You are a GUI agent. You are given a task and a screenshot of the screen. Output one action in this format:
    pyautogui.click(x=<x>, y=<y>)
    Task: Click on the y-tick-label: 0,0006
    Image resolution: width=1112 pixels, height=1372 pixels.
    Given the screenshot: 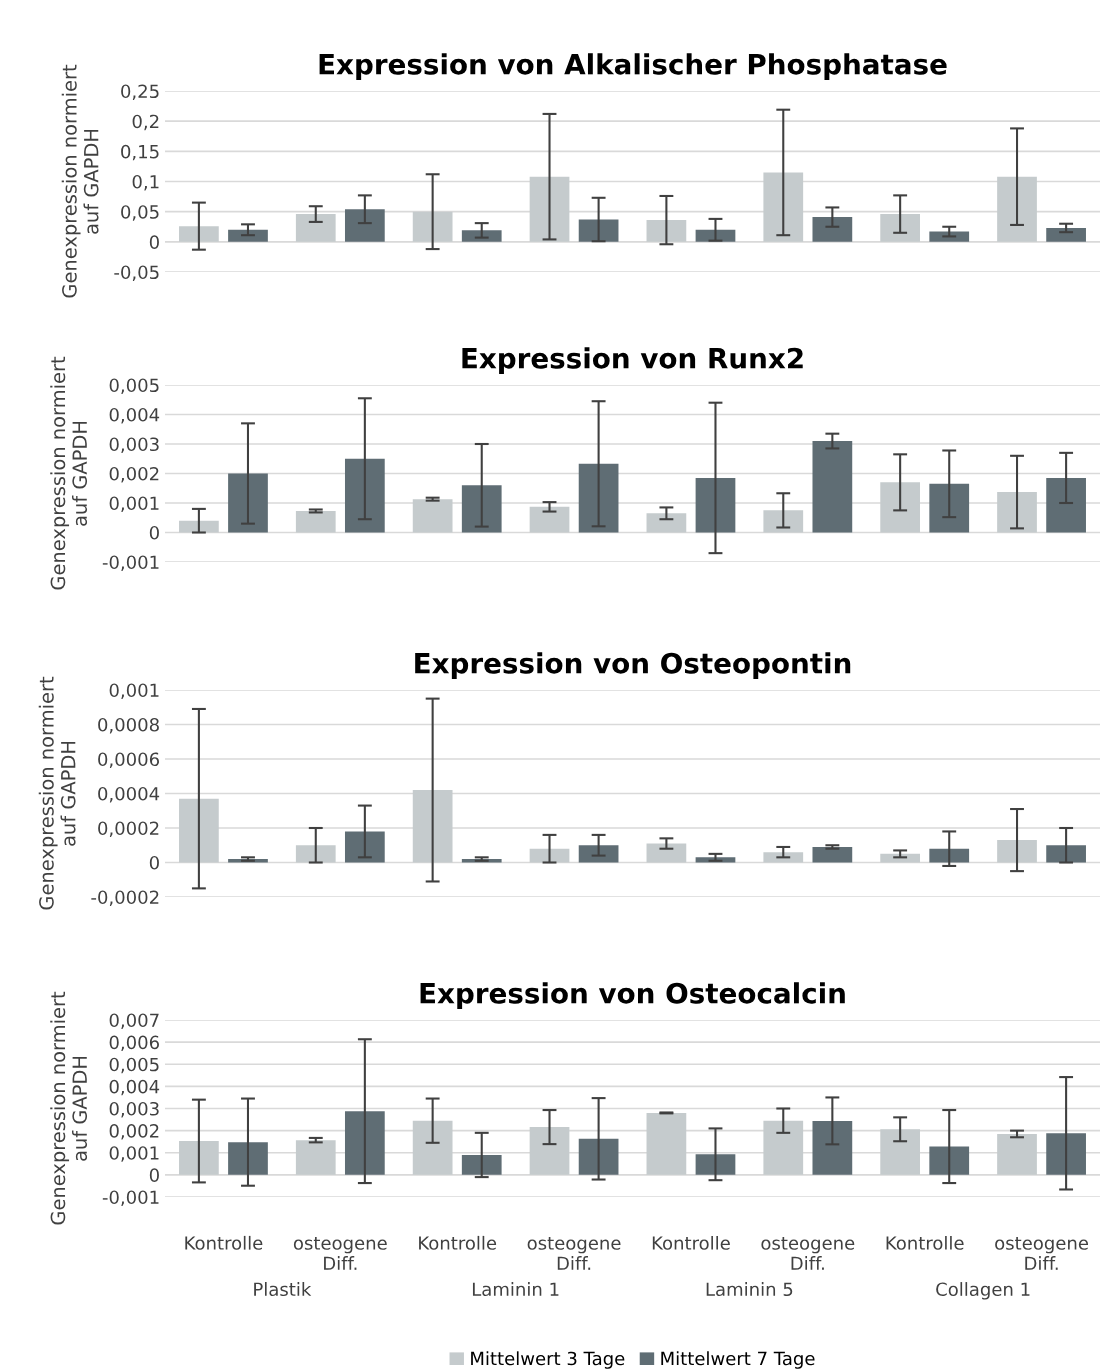 What is the action you would take?
    pyautogui.click(x=128, y=760)
    